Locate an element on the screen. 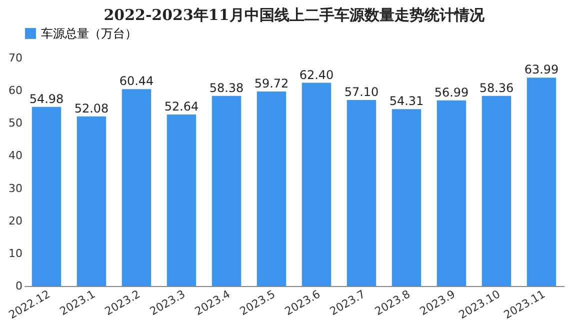 The width and height of the screenshot is (576, 327). text: 60.44 is located at coordinates (136, 81).